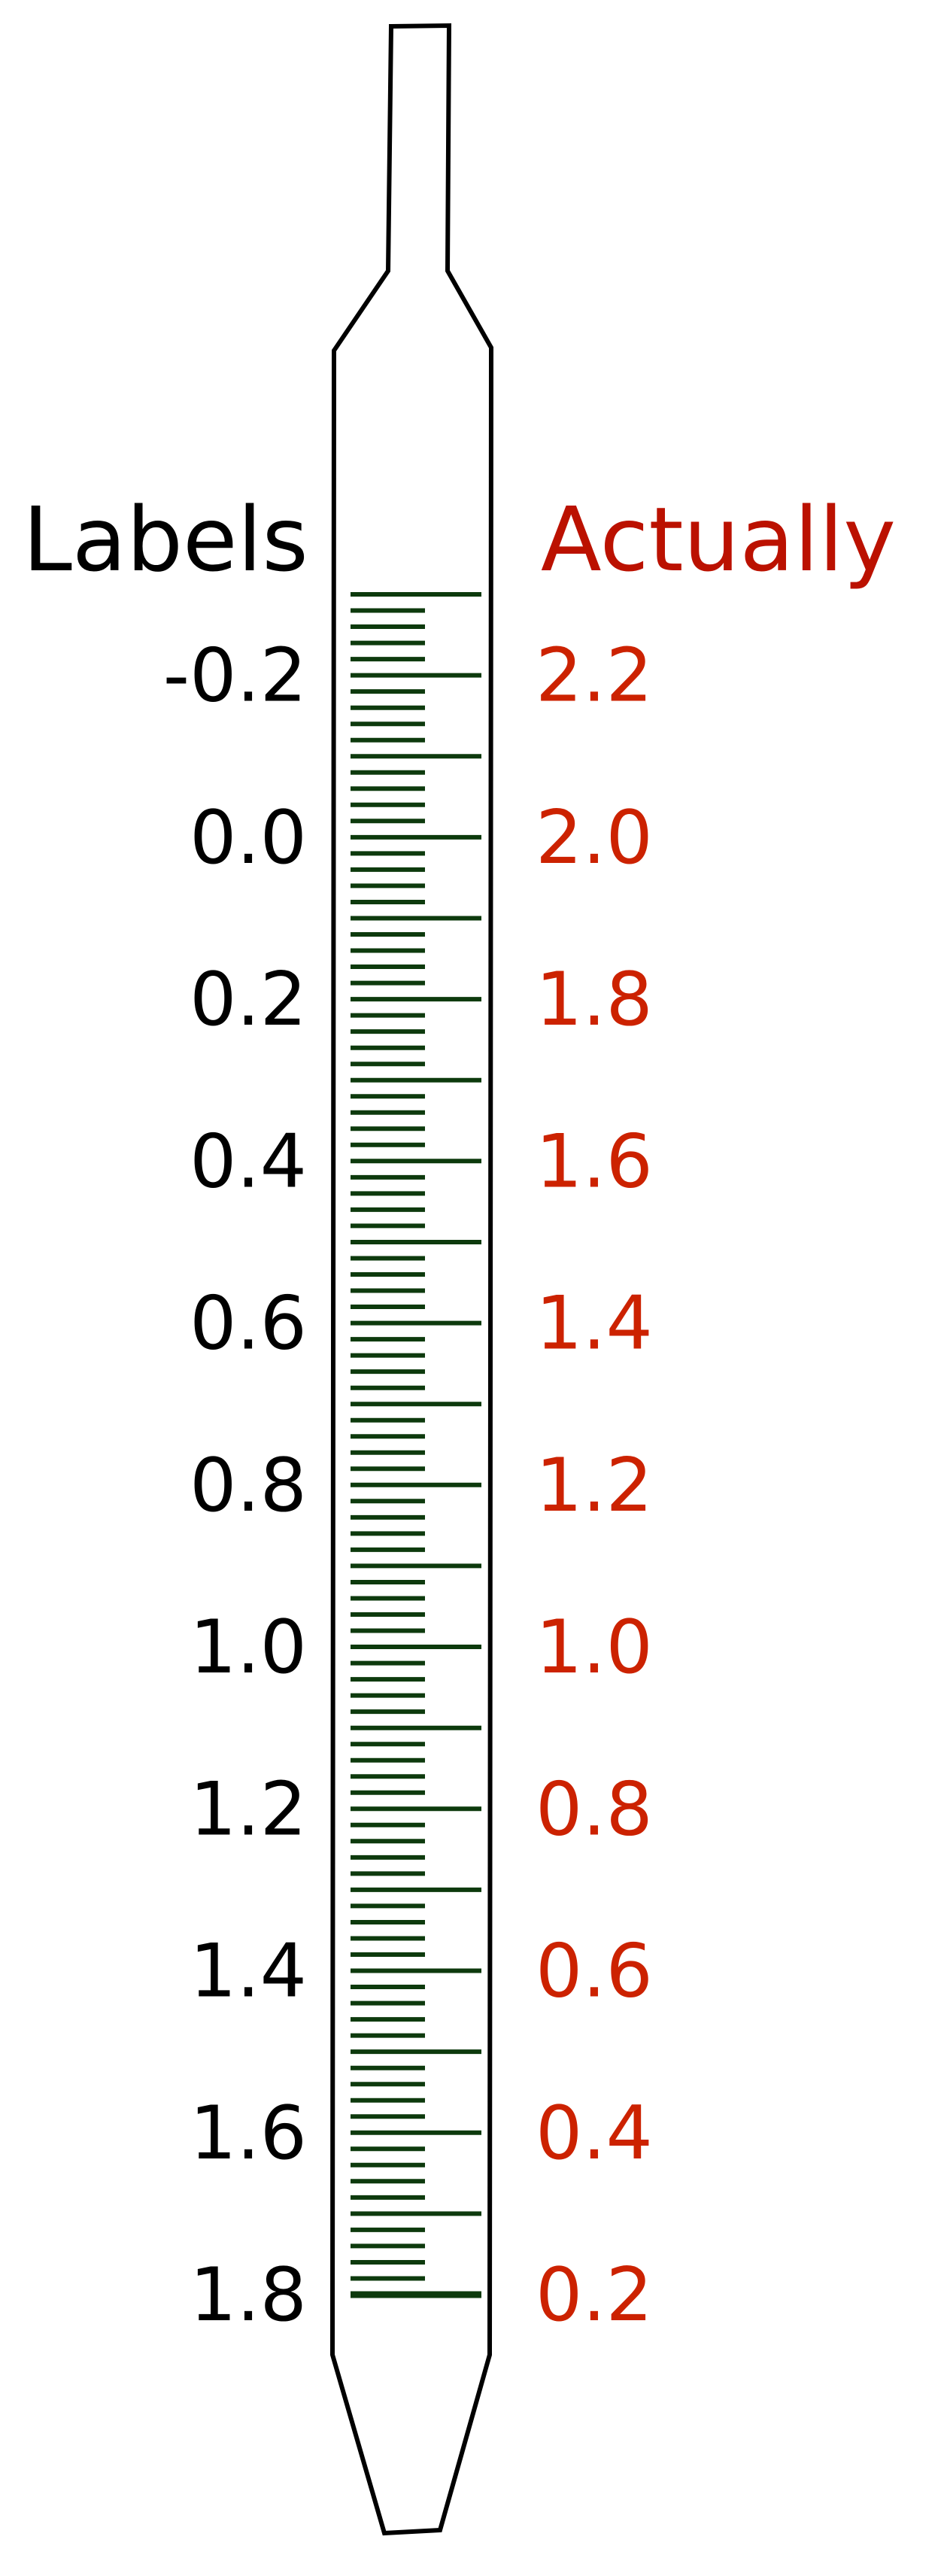 Image resolution: width=944 pixels, height=2576 pixels. Describe the element at coordinates (165, 539) in the screenshot. I see `labels-header: Labels` at that location.